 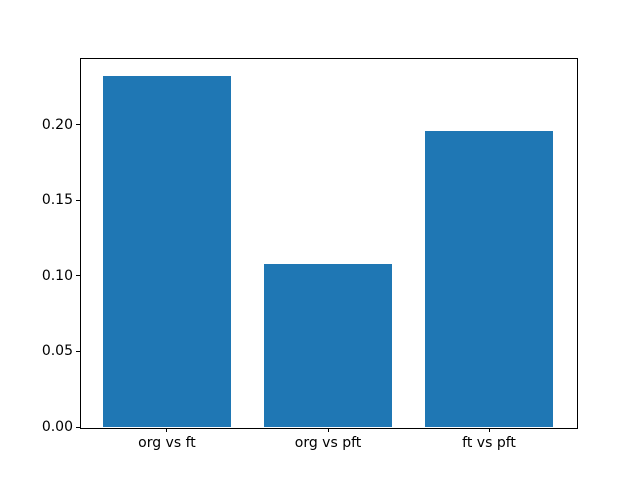 What do you see at coordinates (57, 275) in the screenshot?
I see `y-tick-label: 0.10` at bounding box center [57, 275].